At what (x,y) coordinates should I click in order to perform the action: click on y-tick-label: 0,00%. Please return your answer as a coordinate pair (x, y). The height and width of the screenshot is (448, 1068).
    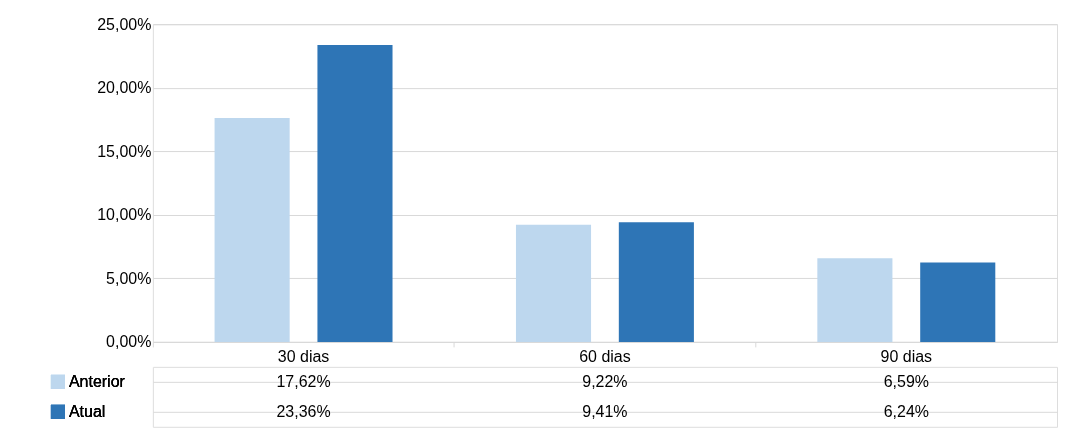
    Looking at the image, I should click on (129, 342).